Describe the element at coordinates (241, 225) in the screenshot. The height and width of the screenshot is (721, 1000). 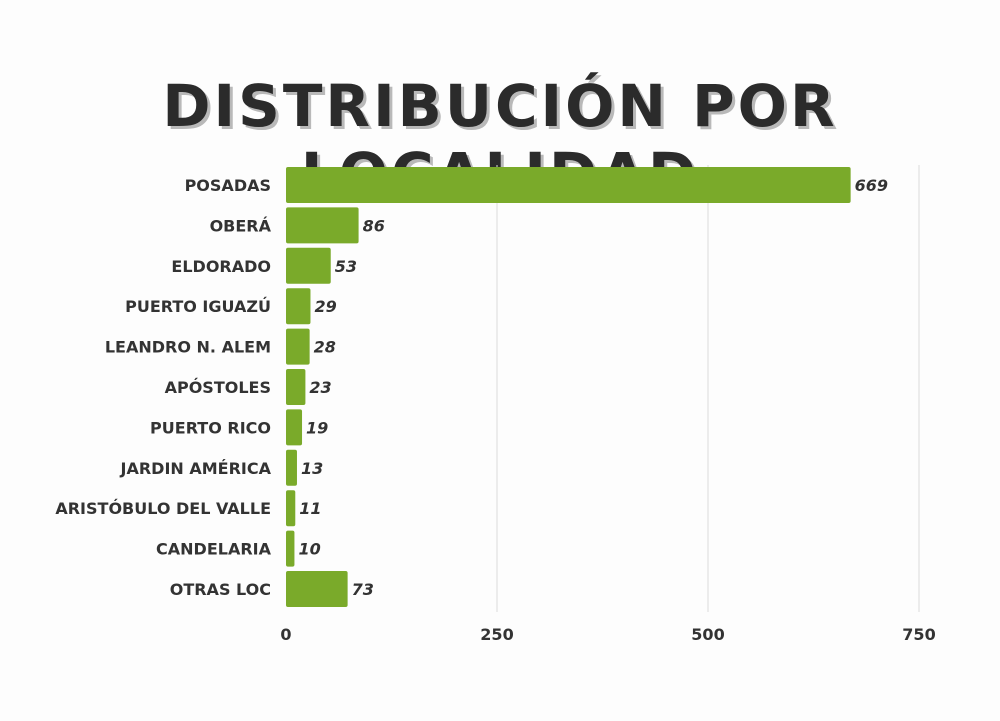
I see `category-label: OBERÁ` at that location.